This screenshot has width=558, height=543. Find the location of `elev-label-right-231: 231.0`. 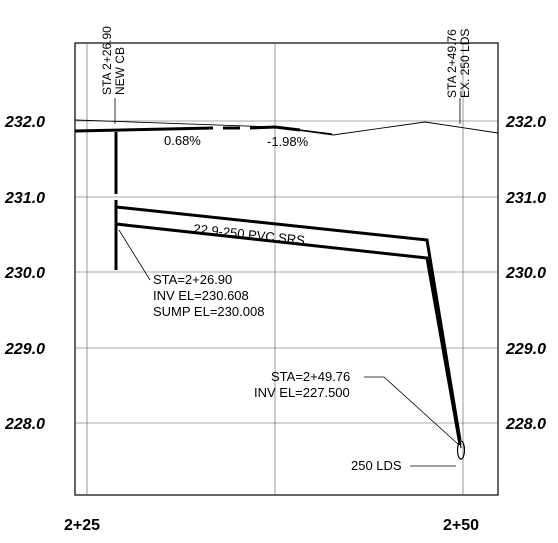

elev-label-right-231: 231.0 is located at coordinates (525, 198).